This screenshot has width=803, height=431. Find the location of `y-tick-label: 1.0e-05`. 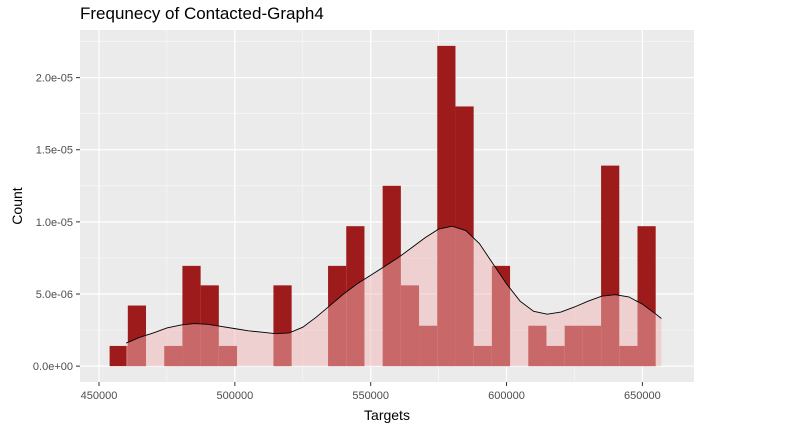

y-tick-label: 1.0e-05 is located at coordinates (54, 223).